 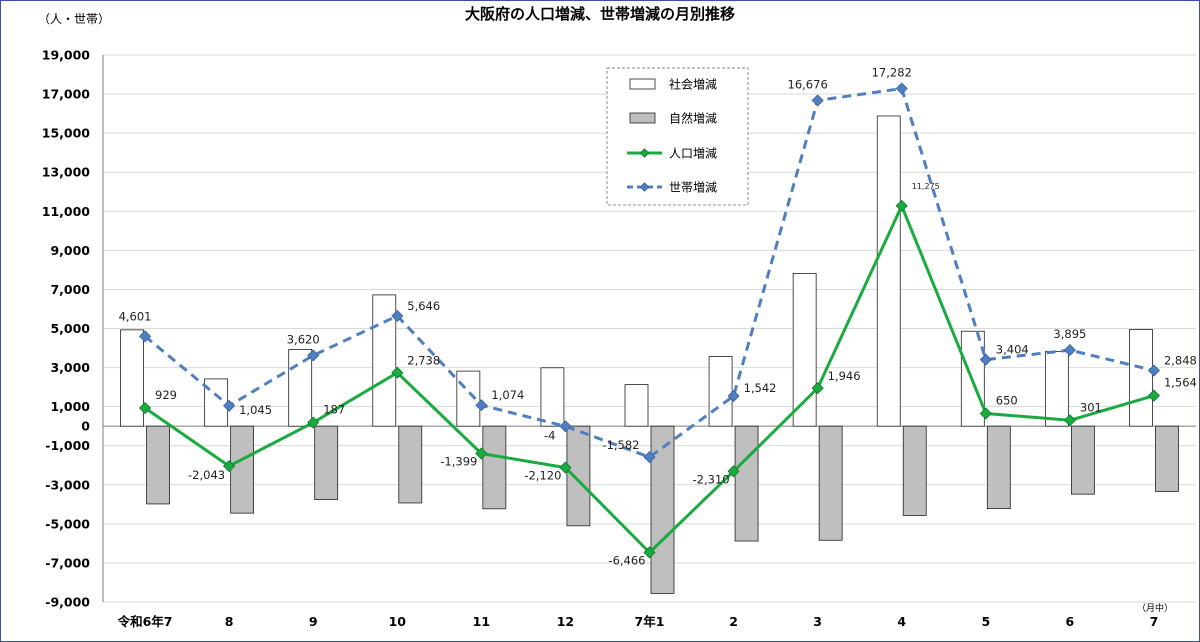 I want to click on legend-label: 自然増減, so click(x=693, y=118).